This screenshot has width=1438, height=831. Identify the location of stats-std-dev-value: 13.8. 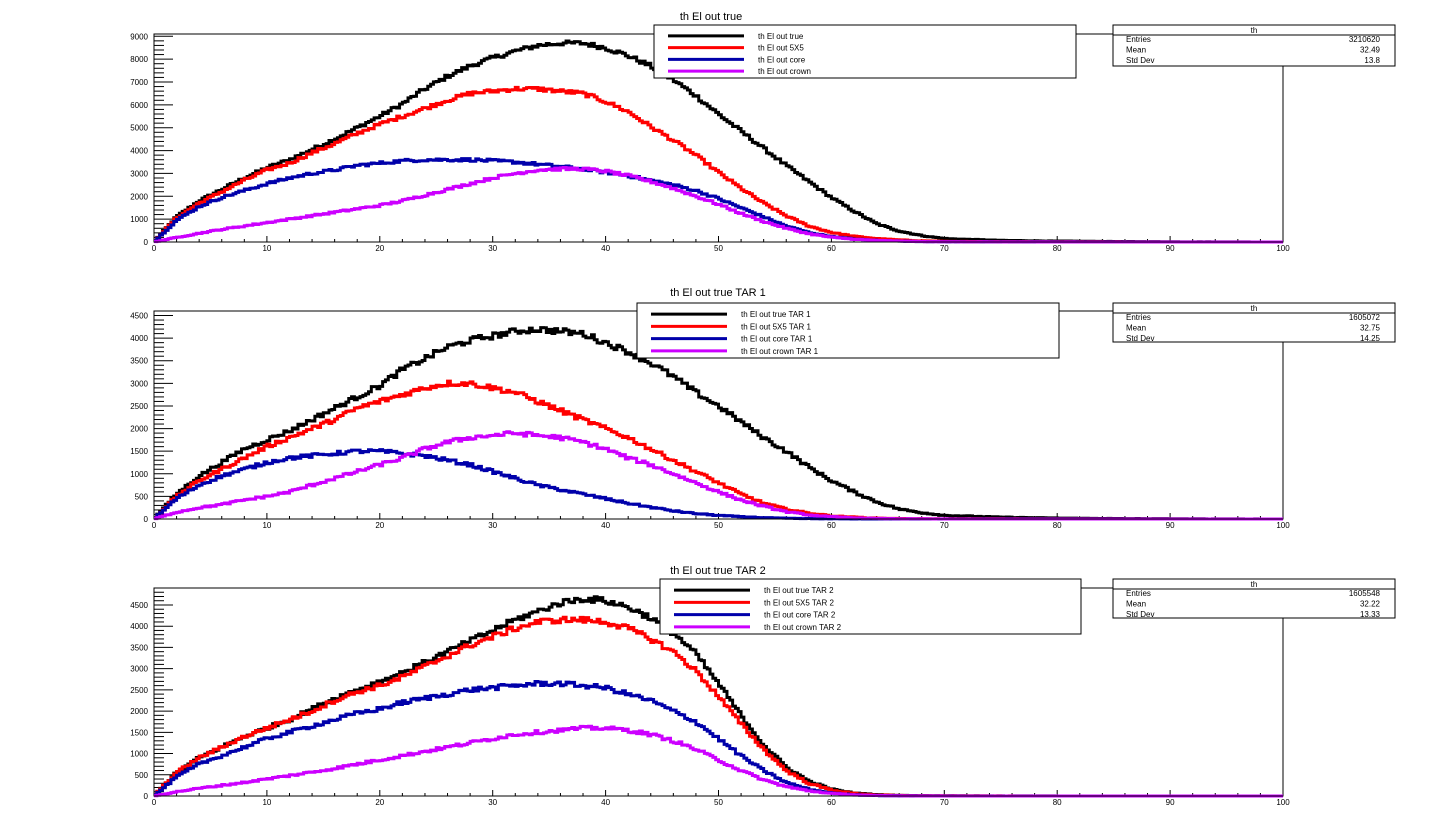
(1372, 60).